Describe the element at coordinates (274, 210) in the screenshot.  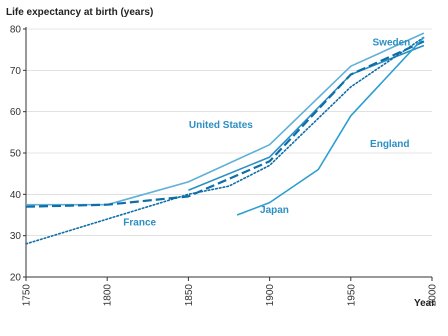
I see `series-label-japan: Japan` at that location.